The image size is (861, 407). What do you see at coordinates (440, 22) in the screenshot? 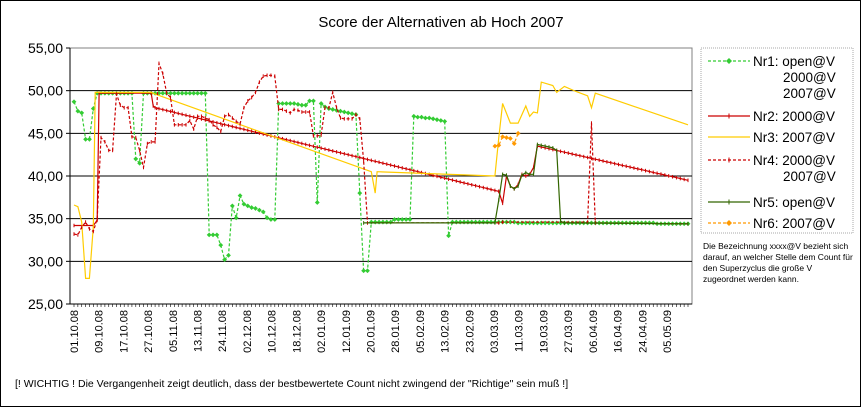
I see `chart-title: Score der Alternativen ab Hoch 2007` at bounding box center [440, 22].